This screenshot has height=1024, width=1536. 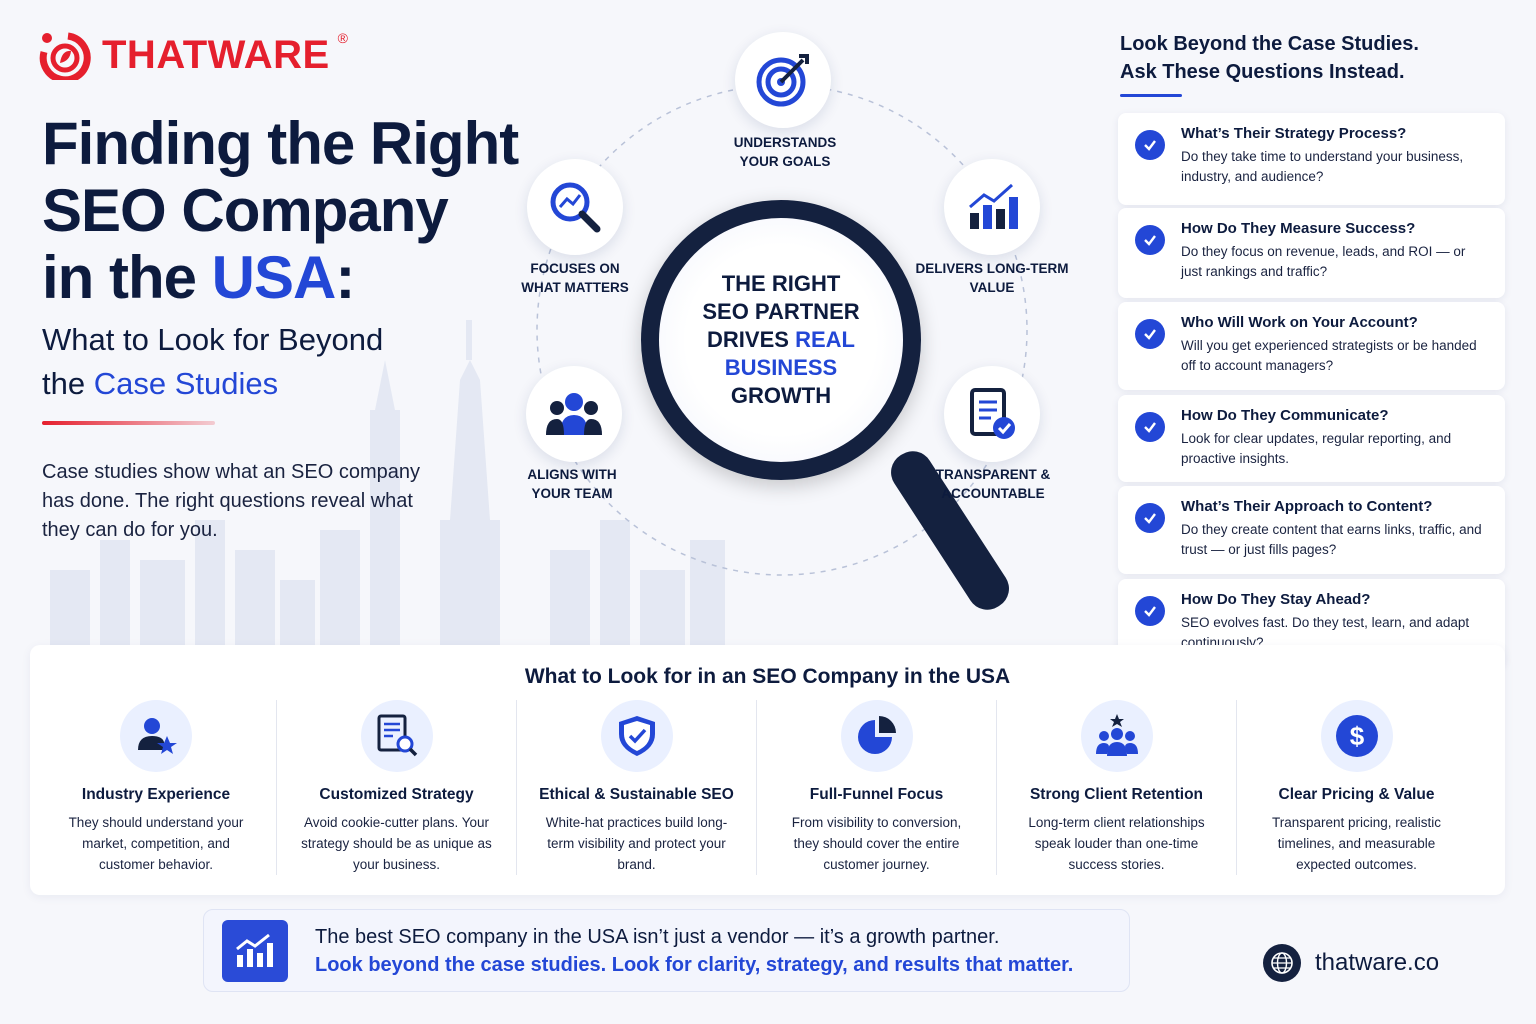 I want to click on subtitle-text: the, so click(x=68, y=383).